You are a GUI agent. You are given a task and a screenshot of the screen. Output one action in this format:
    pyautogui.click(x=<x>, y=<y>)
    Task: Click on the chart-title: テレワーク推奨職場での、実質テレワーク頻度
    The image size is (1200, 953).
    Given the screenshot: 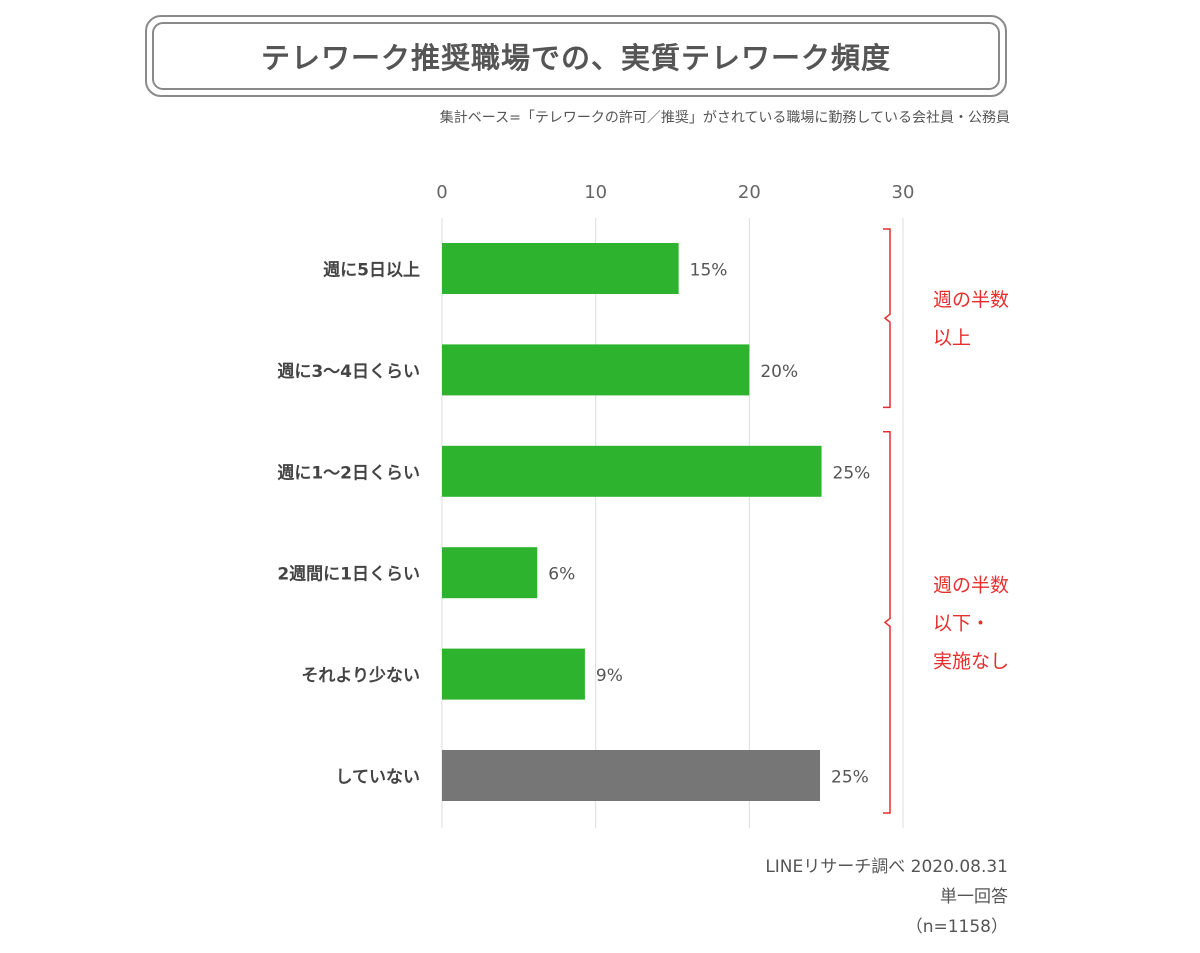 What is the action you would take?
    pyautogui.click(x=575, y=58)
    